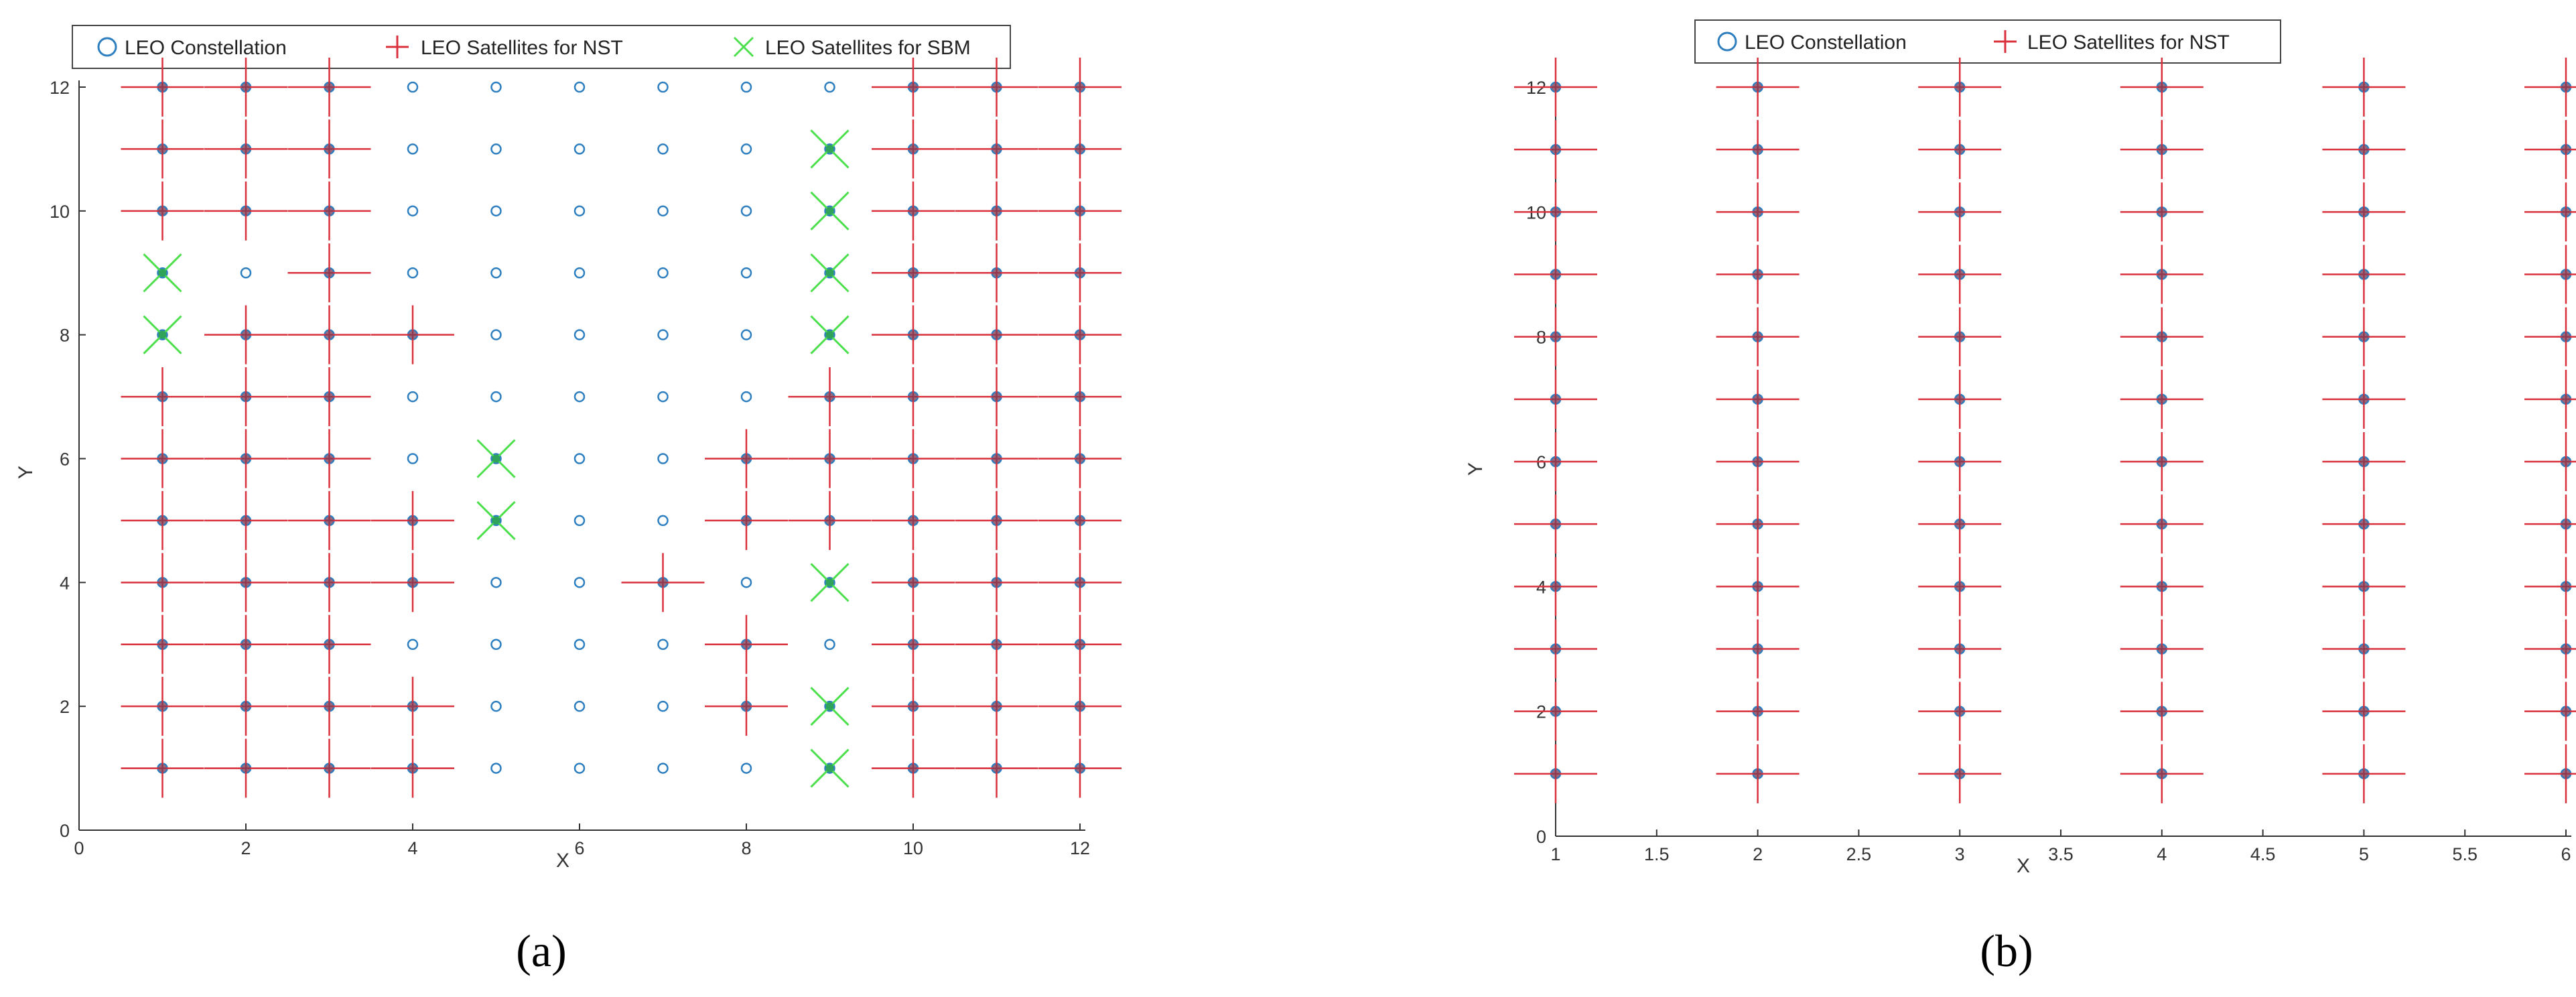 Image resolution: width=2576 pixels, height=997 pixels. I want to click on x-tick-label: 12, so click(1080, 848).